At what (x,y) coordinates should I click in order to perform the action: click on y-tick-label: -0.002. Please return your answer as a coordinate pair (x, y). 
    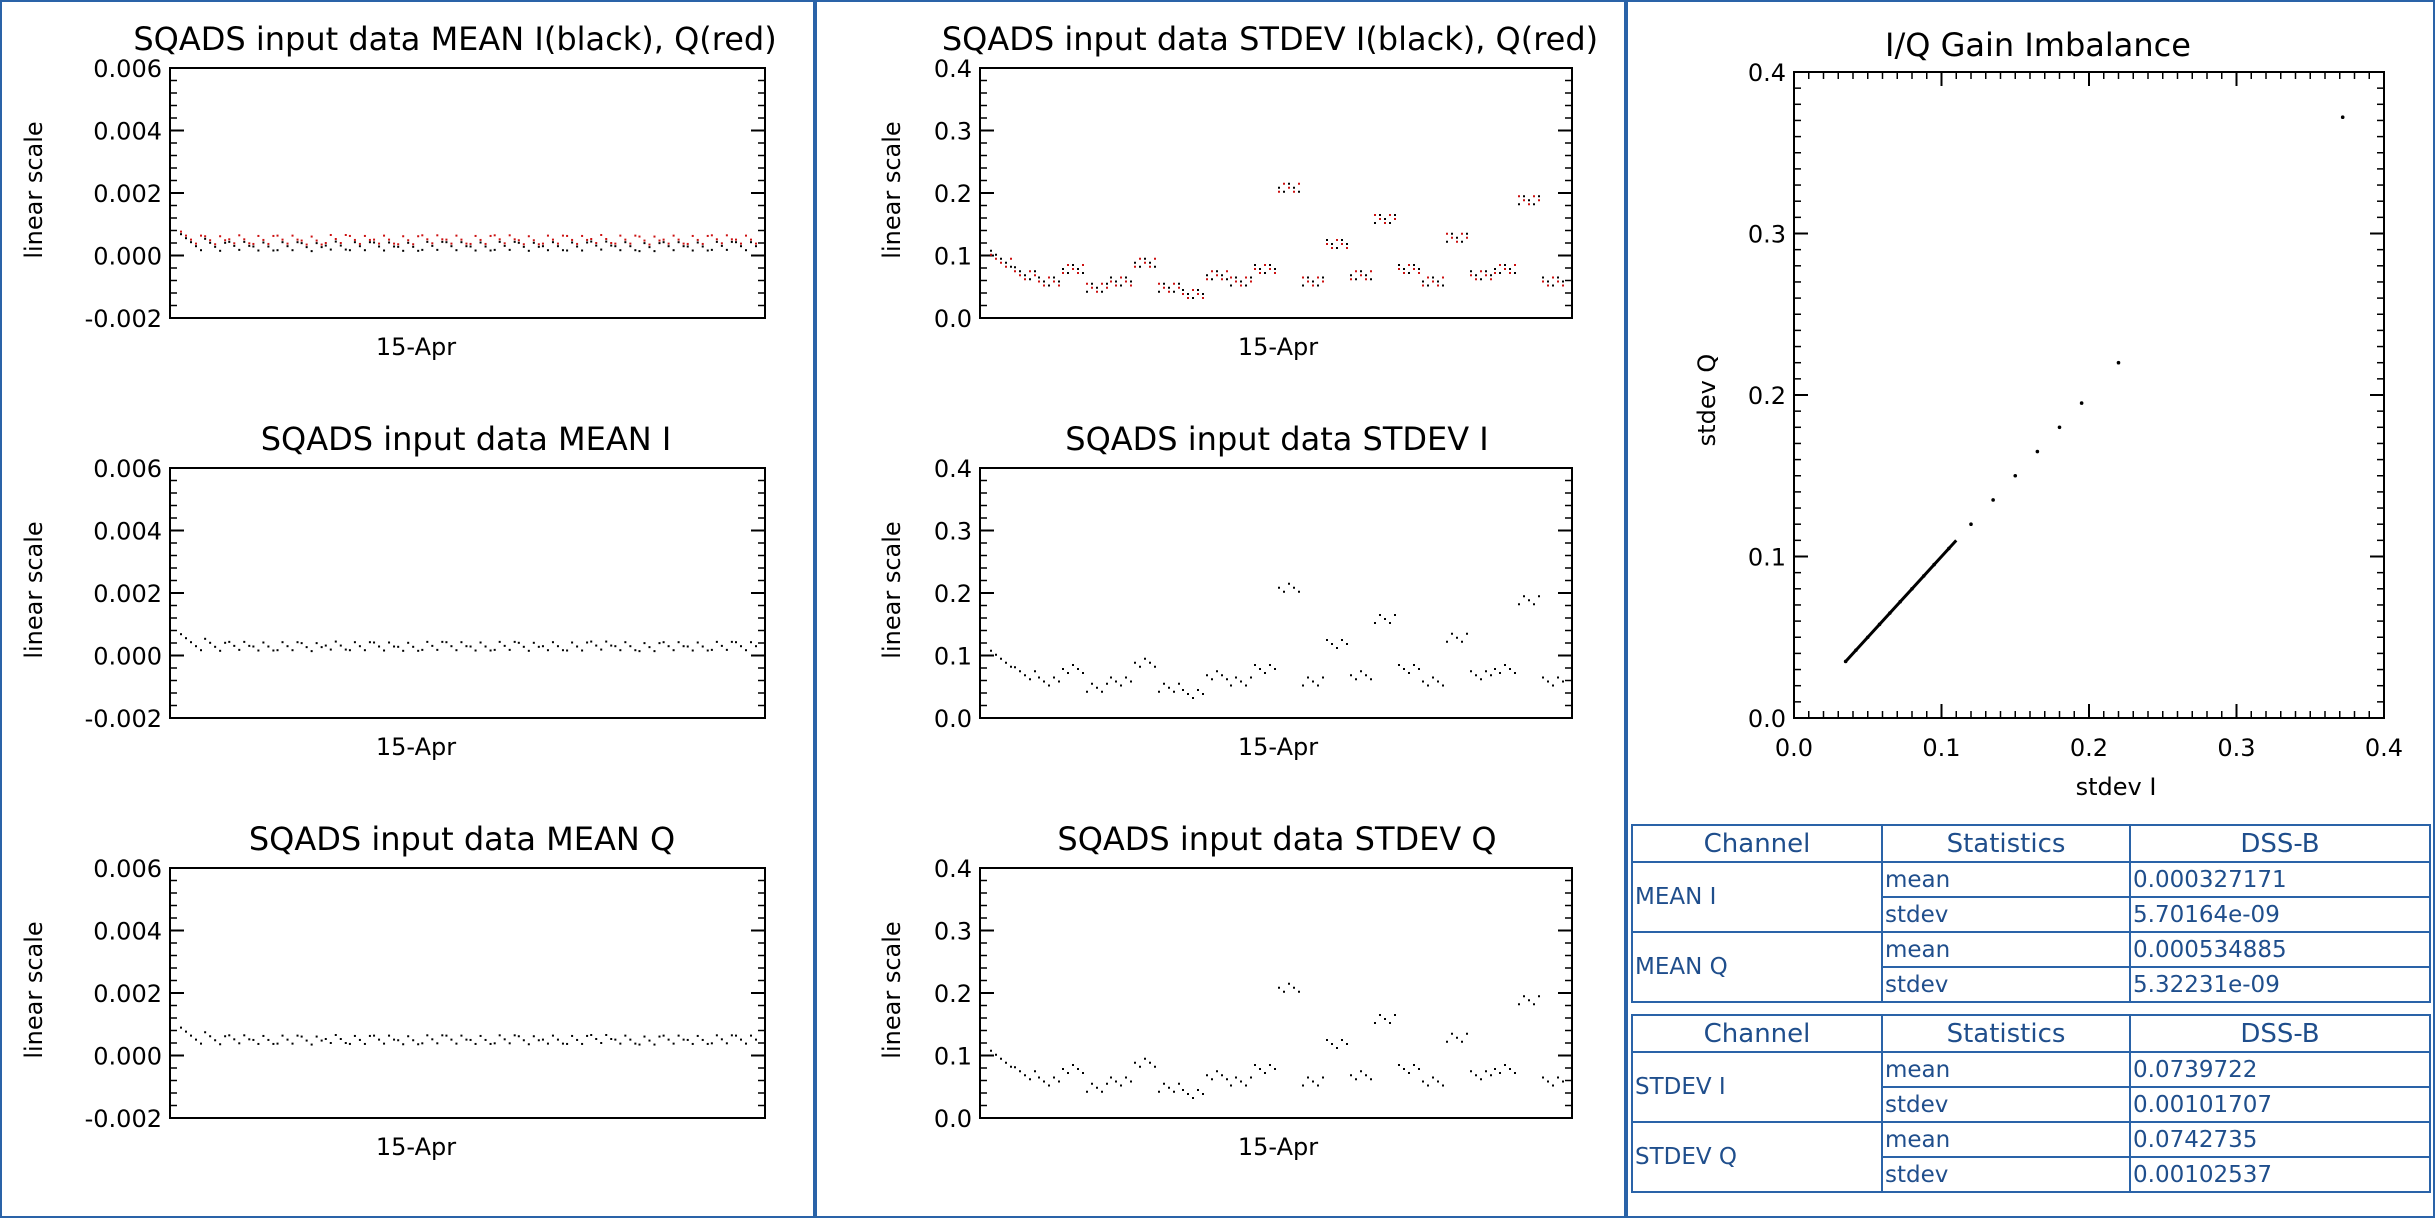
    Looking at the image, I should click on (123, 1119).